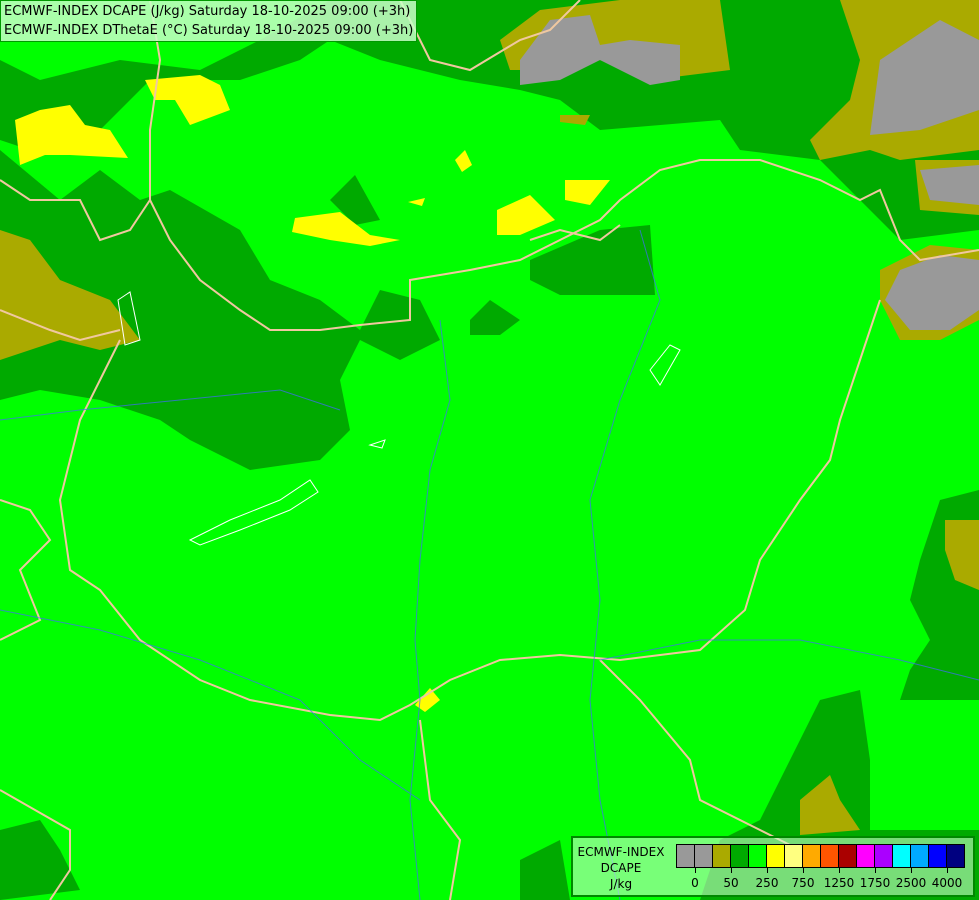 Image resolution: width=979 pixels, height=900 pixels. Describe the element at coordinates (767, 883) in the screenshot. I see `legend-tick-label: 250` at that location.